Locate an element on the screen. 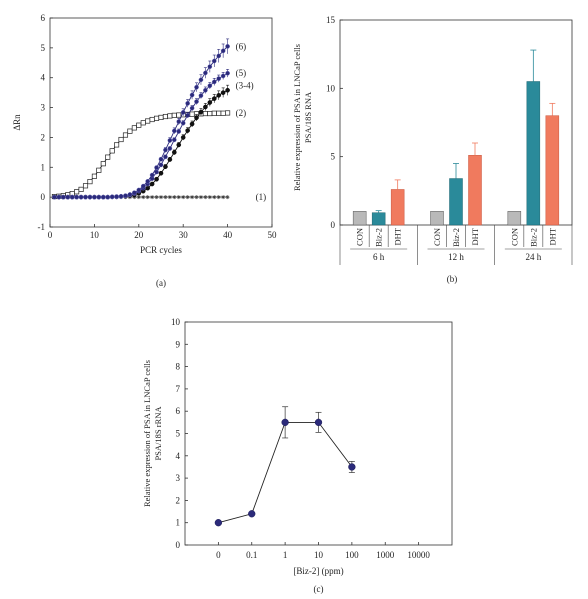 This screenshot has height=599, width=588. panel-a-y-tick-label: -1 is located at coordinates (42, 227).